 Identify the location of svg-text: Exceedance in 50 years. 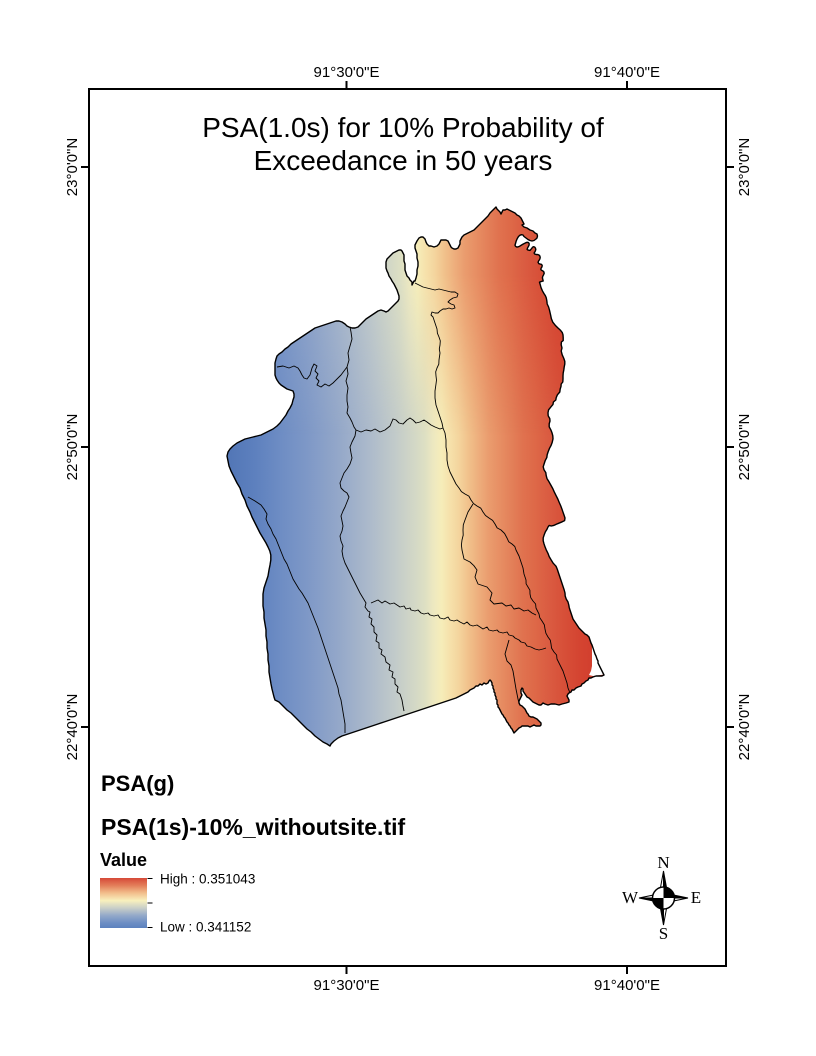
(403, 160).